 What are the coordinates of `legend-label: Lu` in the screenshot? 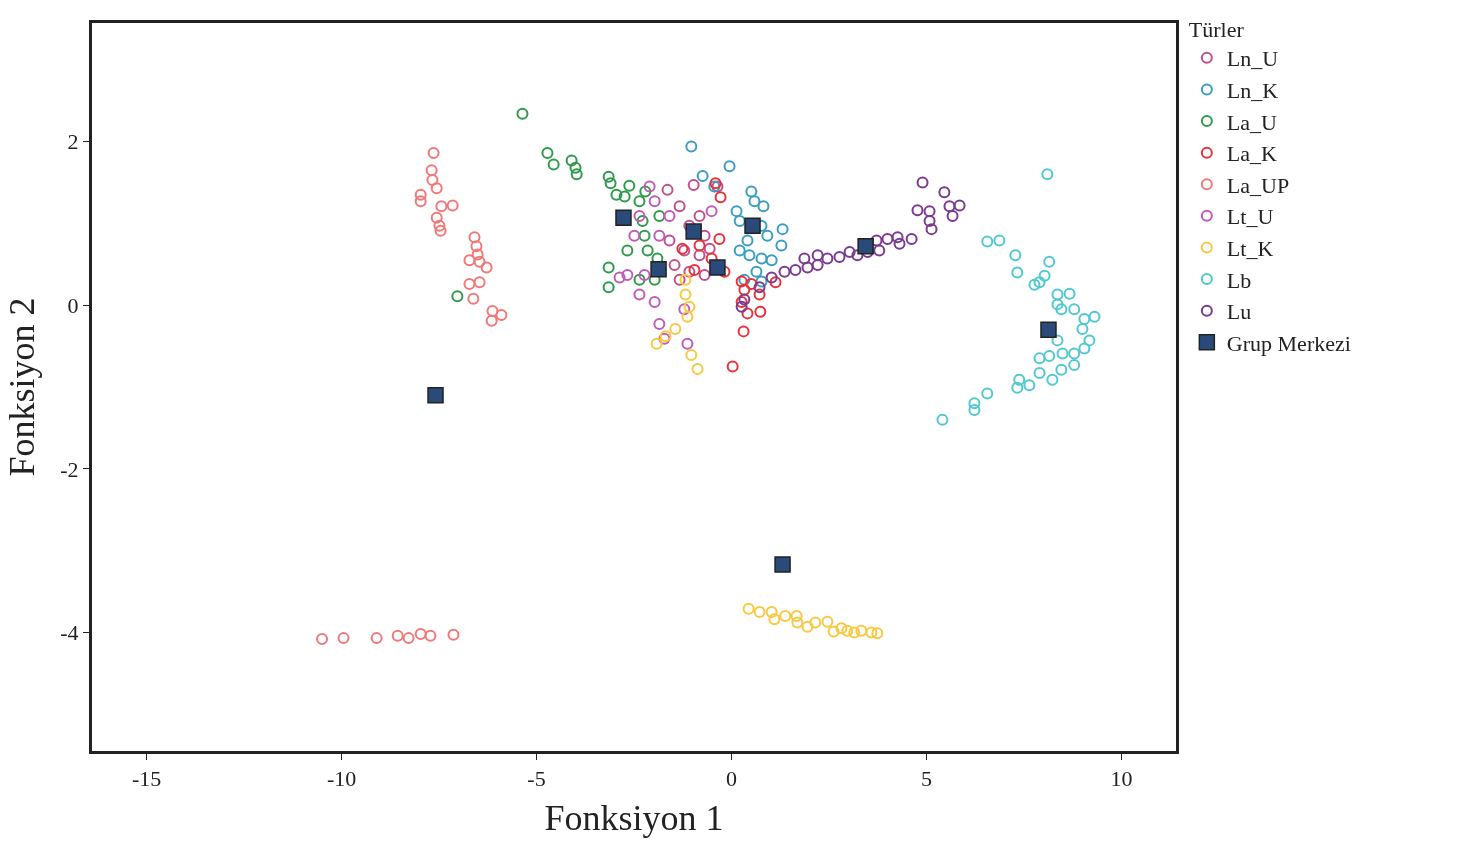 It's located at (1239, 312).